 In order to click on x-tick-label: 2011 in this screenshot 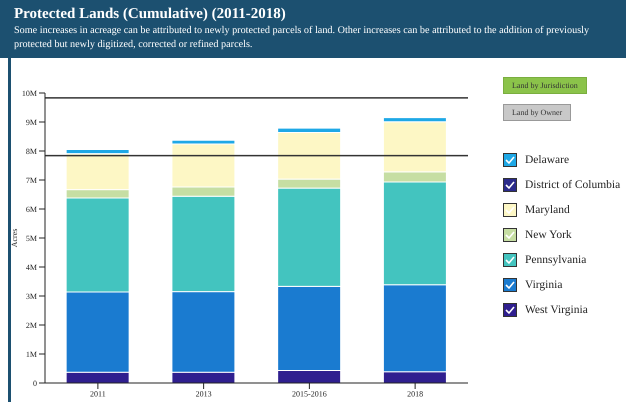, I will do `click(98, 394)`.